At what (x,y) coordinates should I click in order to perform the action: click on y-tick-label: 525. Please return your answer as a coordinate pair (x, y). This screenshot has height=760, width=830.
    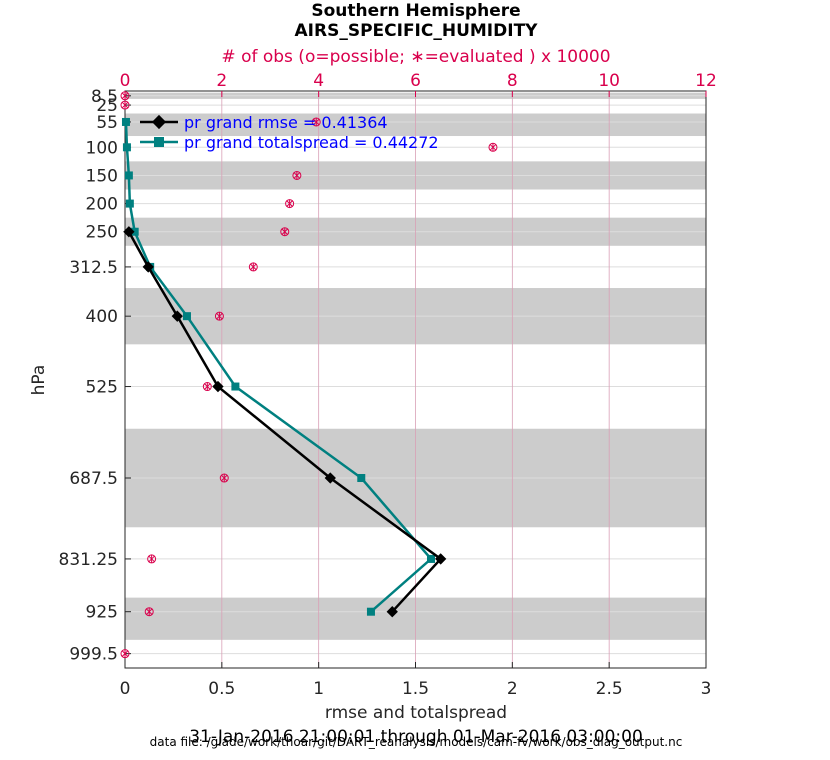
    Looking at the image, I should click on (102, 388).